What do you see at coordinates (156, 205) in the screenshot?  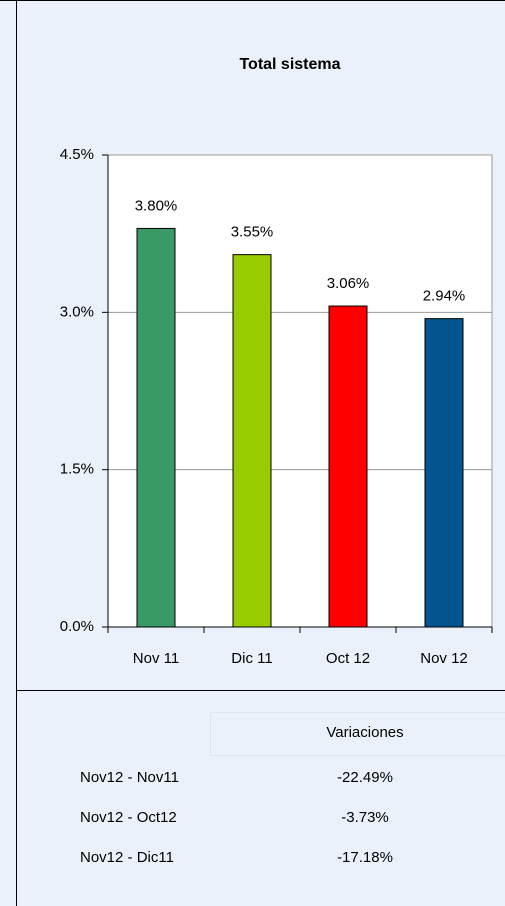 I see `data-label: 3.80%` at bounding box center [156, 205].